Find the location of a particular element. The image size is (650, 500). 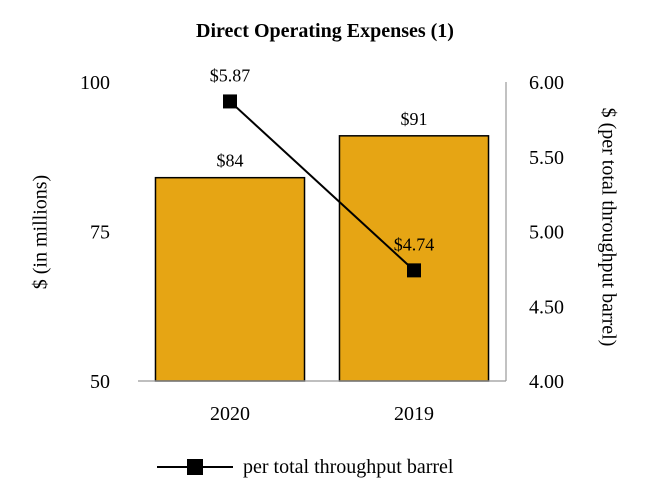

series-line is located at coordinates (322, 186).